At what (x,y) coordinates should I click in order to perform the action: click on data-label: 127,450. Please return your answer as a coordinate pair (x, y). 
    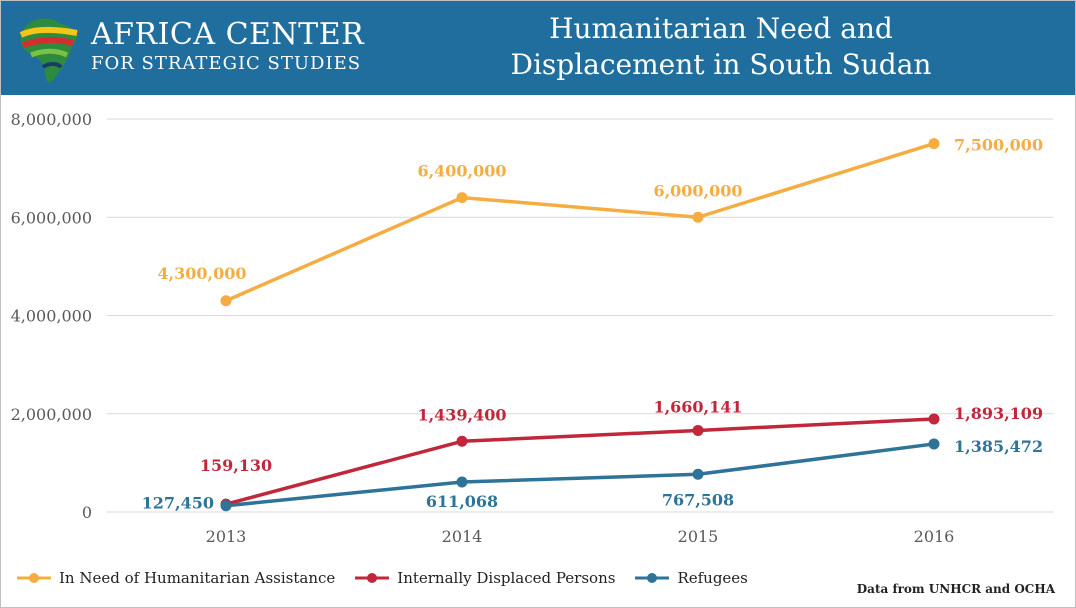
    Looking at the image, I should click on (178, 503).